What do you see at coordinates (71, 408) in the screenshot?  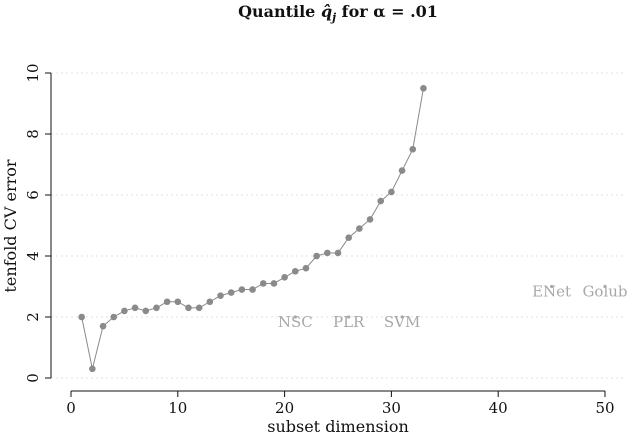 I see `x-tick-label: 0` at bounding box center [71, 408].